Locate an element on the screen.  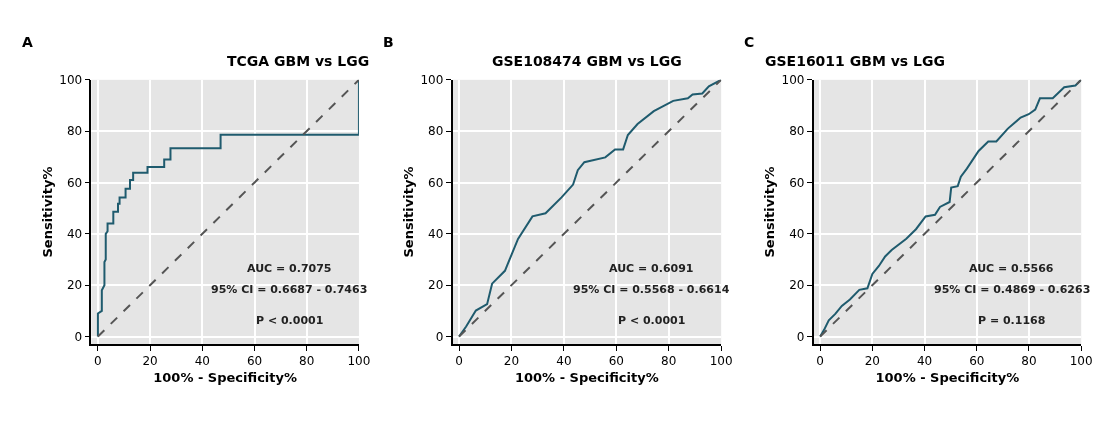
chart-title: GSE16011 GBM vs LGG is located at coordinates (855, 61).